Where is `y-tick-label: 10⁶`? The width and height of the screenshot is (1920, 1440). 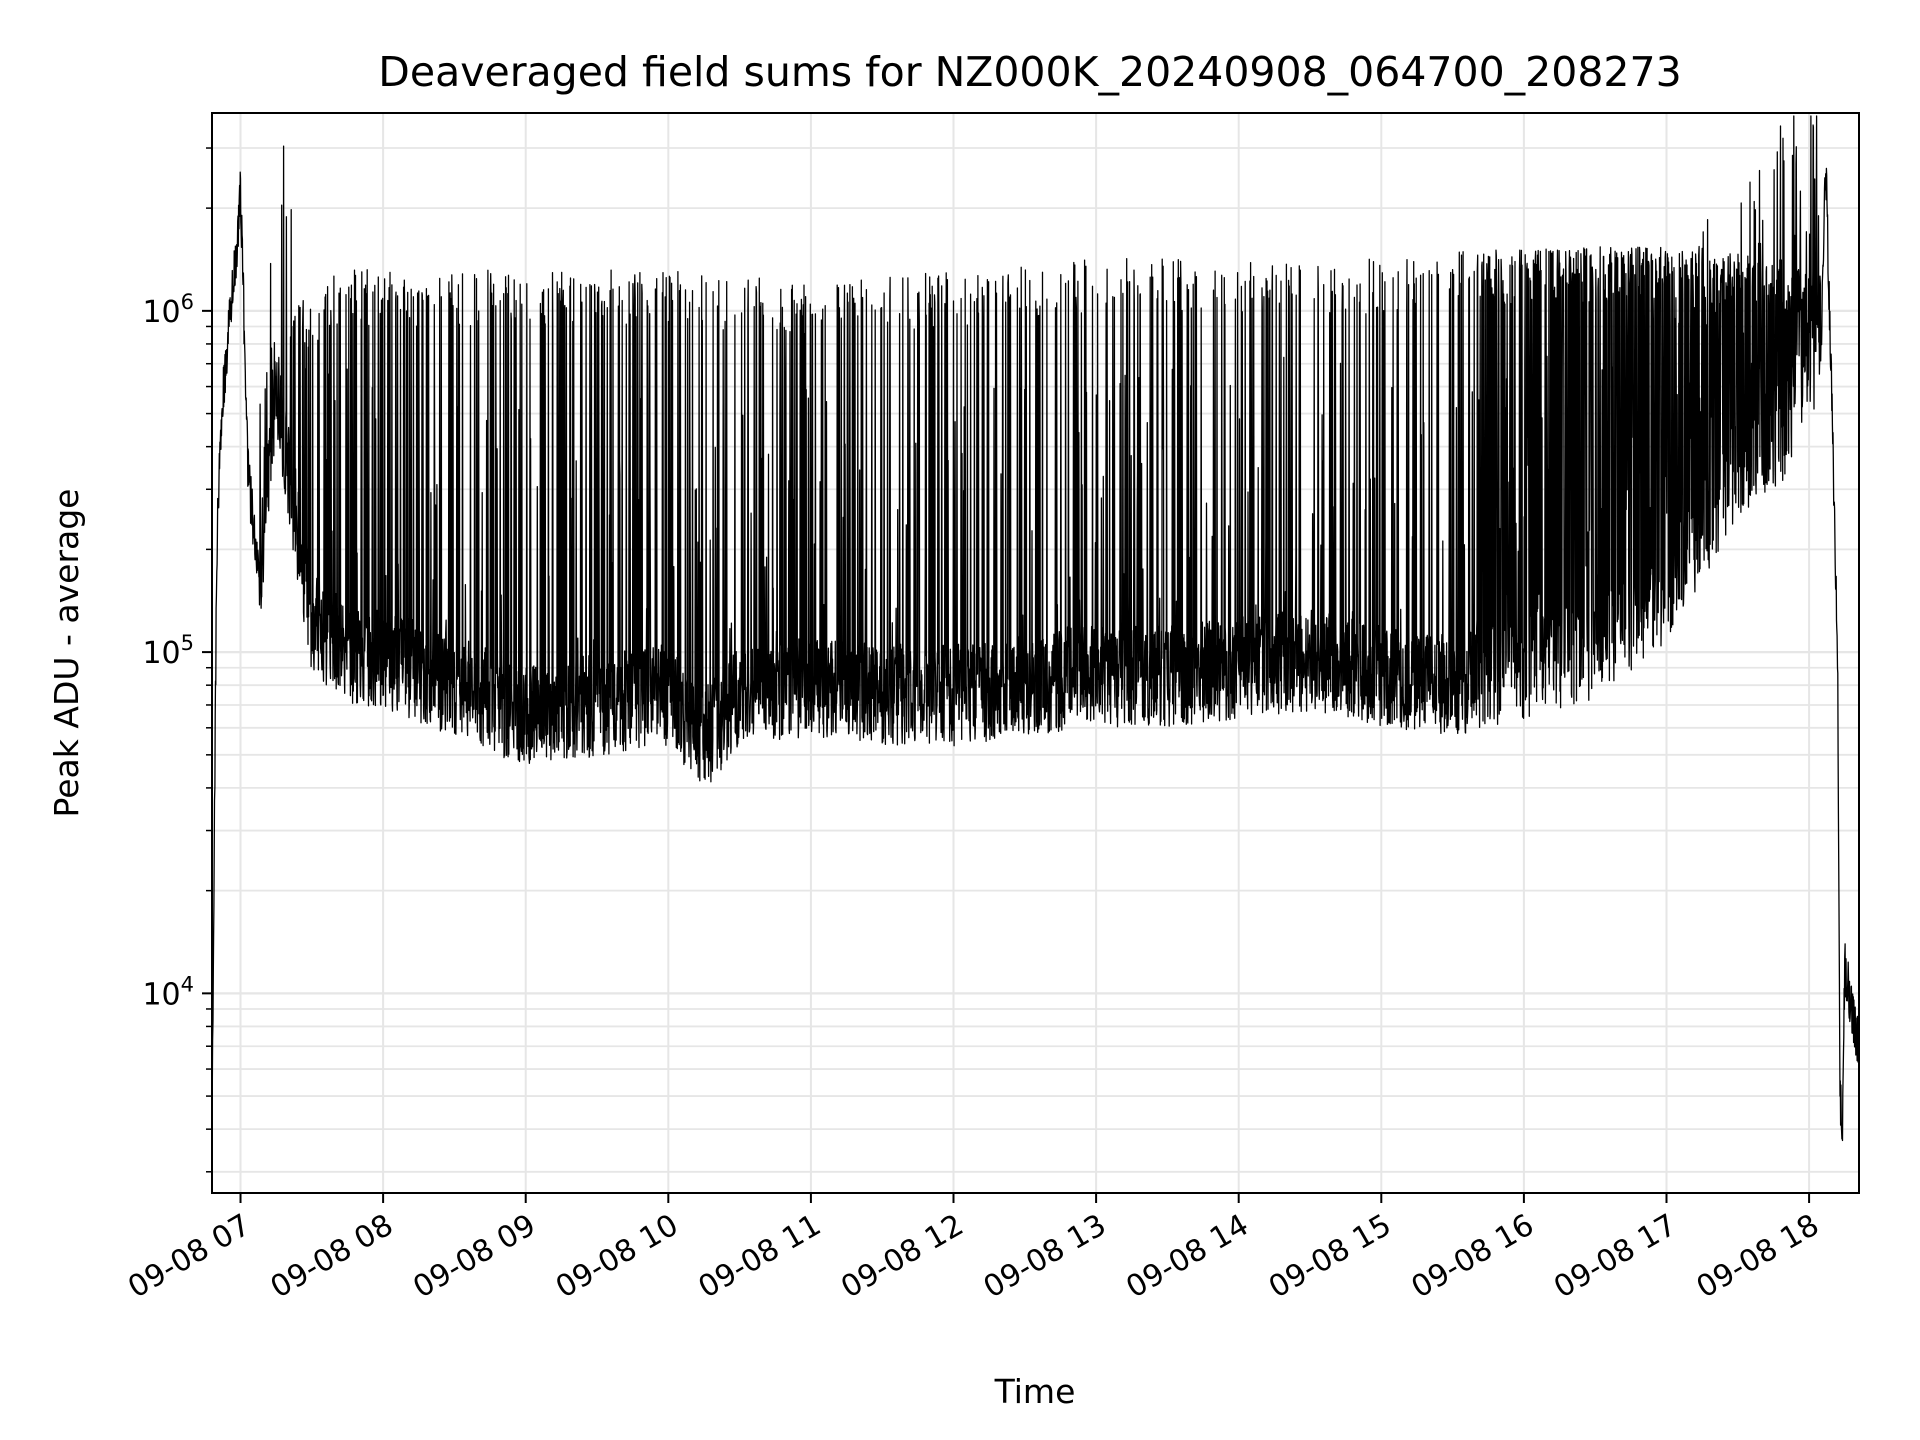
y-tick-label: 10⁶ is located at coordinates (168, 310).